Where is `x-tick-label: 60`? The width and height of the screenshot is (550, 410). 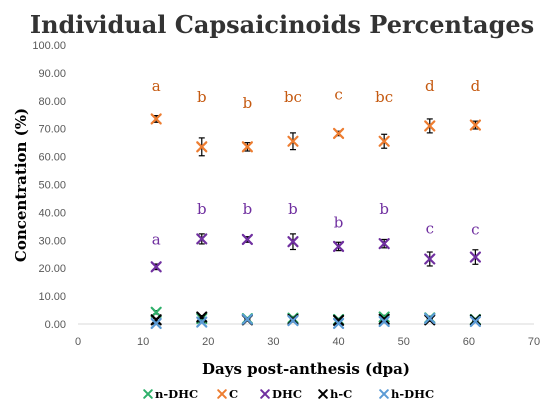 x-tick-label: 60 is located at coordinates (469, 342).